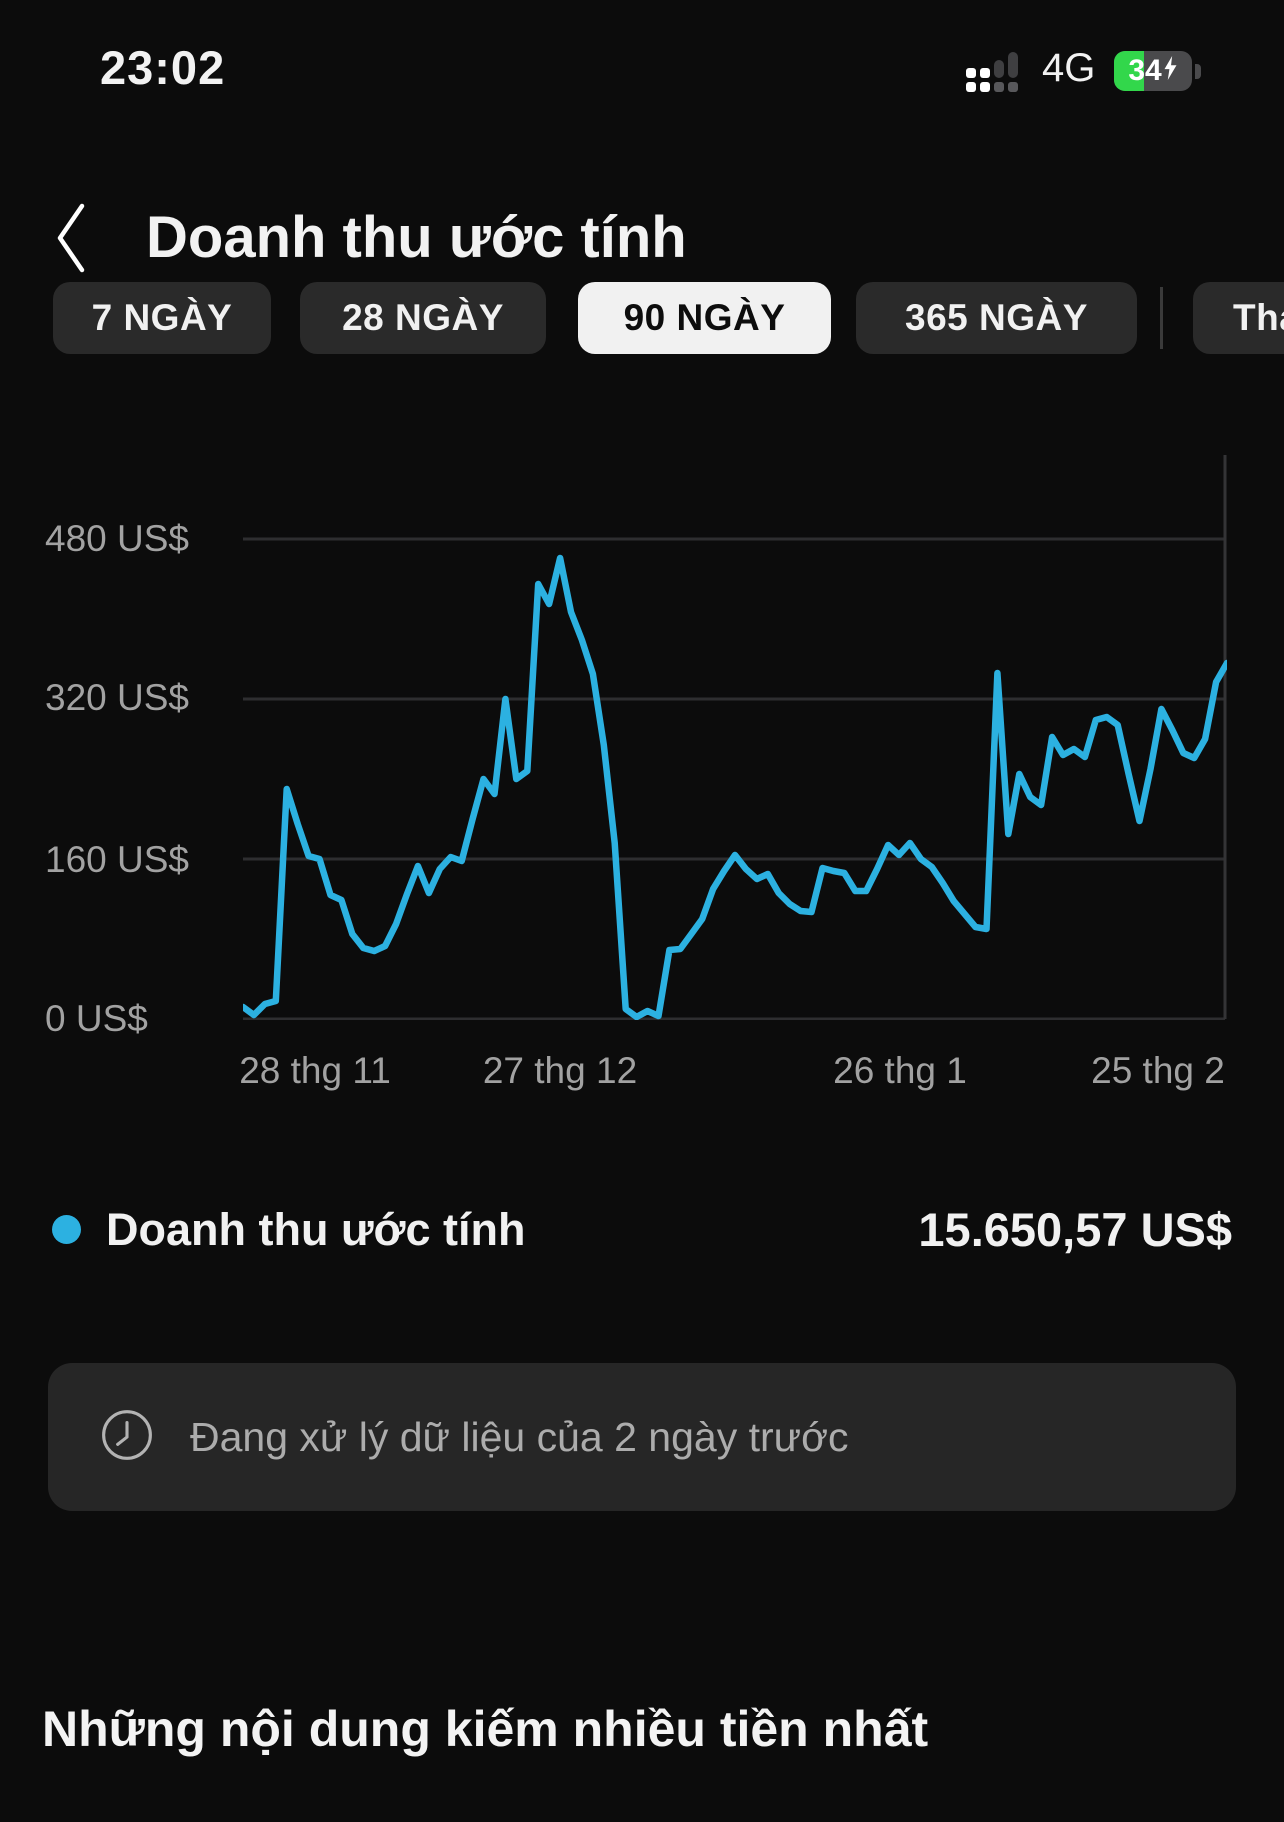 This screenshot has width=1284, height=1822. What do you see at coordinates (1161, 318) in the screenshot?
I see `tab-divider` at bounding box center [1161, 318].